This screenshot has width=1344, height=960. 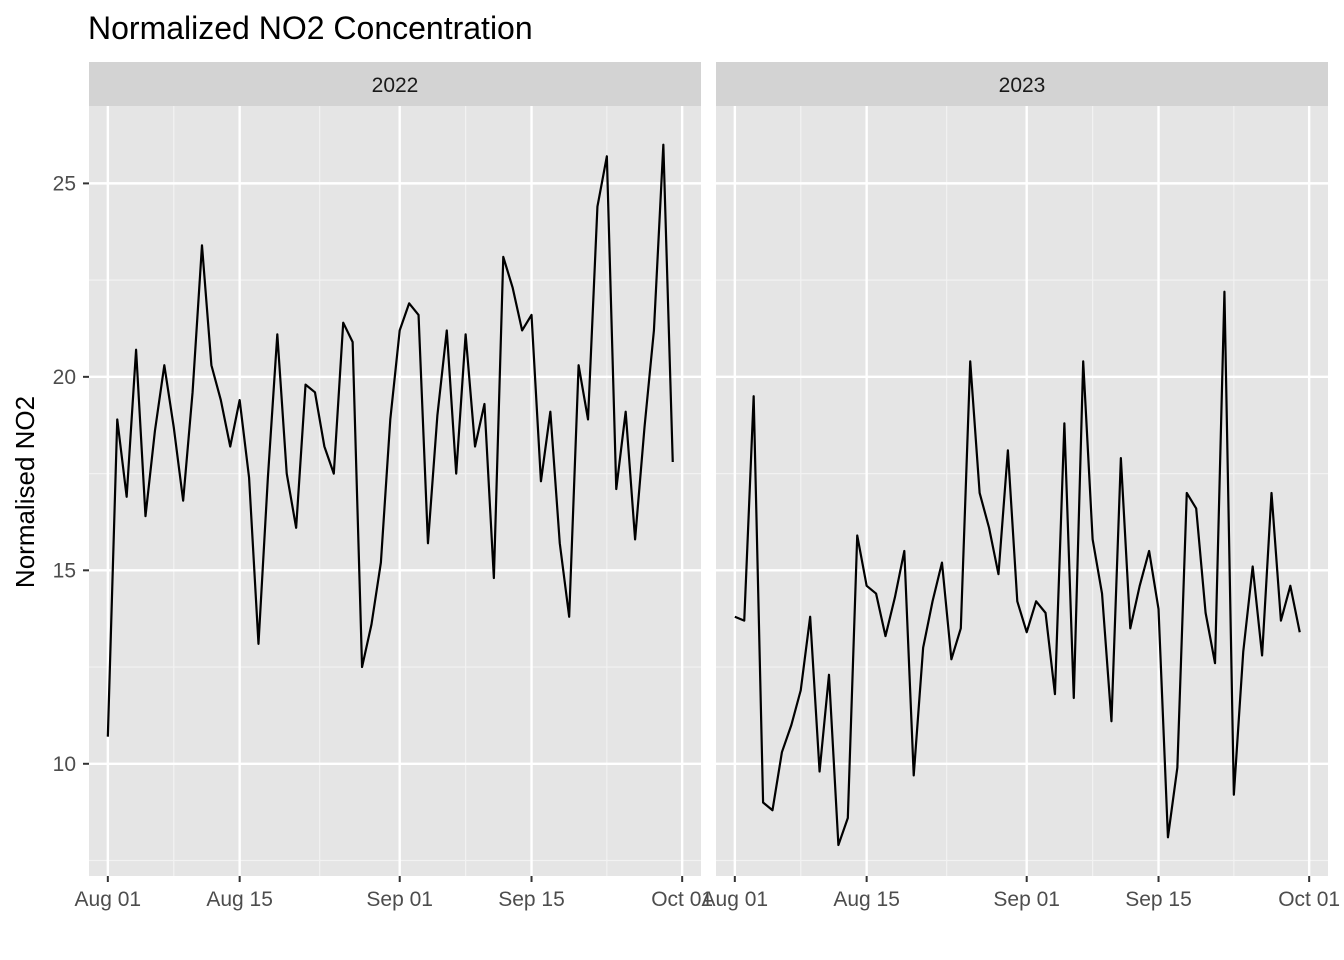 What do you see at coordinates (64, 377) in the screenshot?
I see `y-tick-label: 20` at bounding box center [64, 377].